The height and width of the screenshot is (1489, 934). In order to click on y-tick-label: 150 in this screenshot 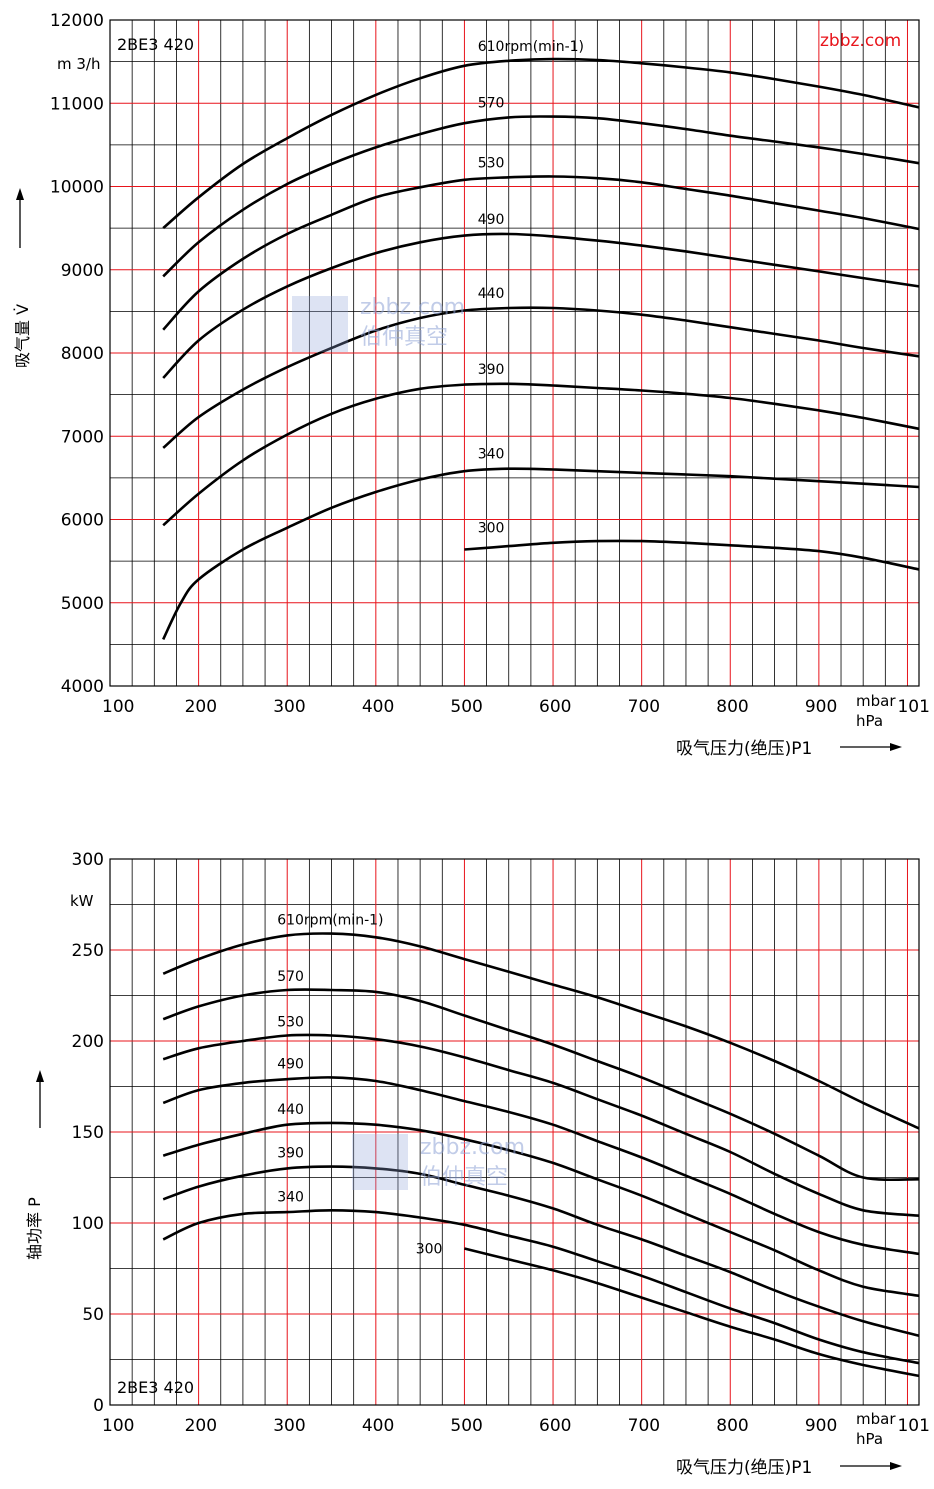, I will do `click(88, 1133)`.